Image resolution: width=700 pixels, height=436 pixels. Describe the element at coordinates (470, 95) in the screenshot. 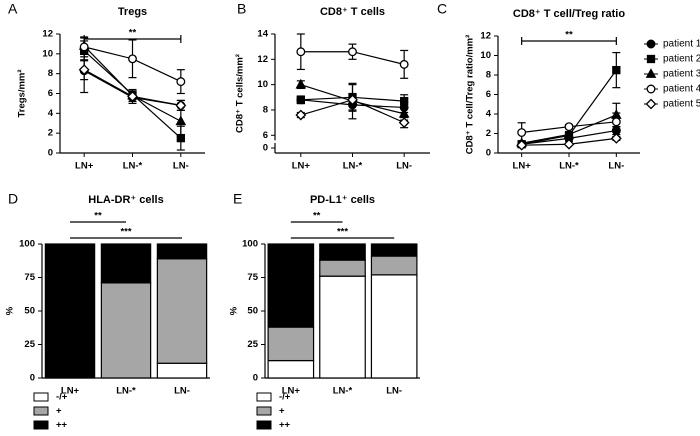

I see `y-axis-label: CD8⁺ T cell/Treg ratio/mm²` at that location.